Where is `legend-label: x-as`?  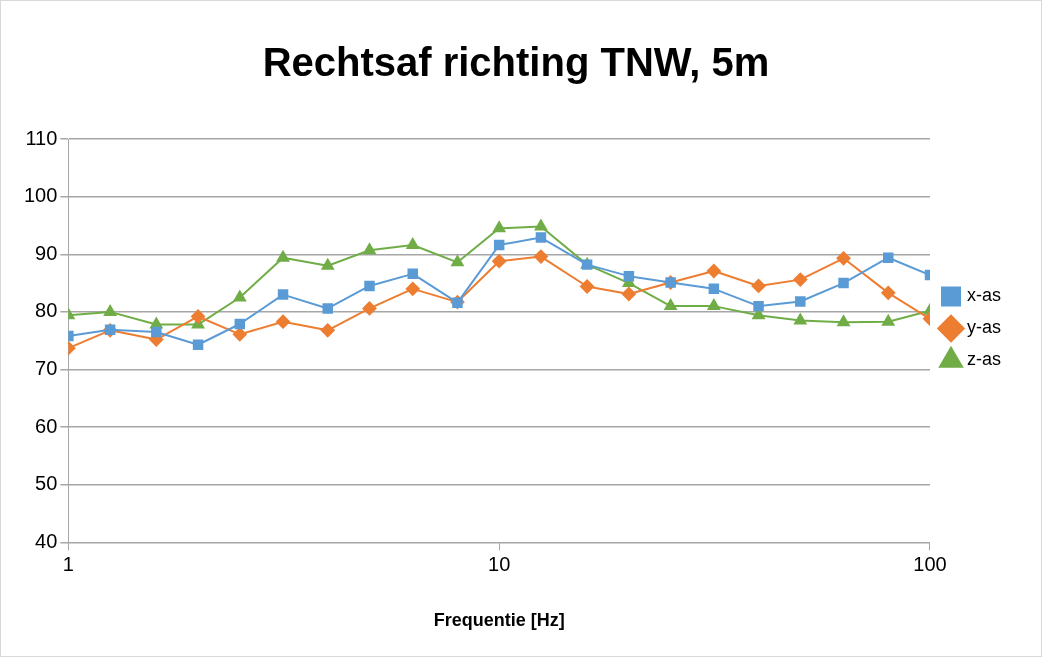 legend-label: x-as is located at coordinates (984, 295).